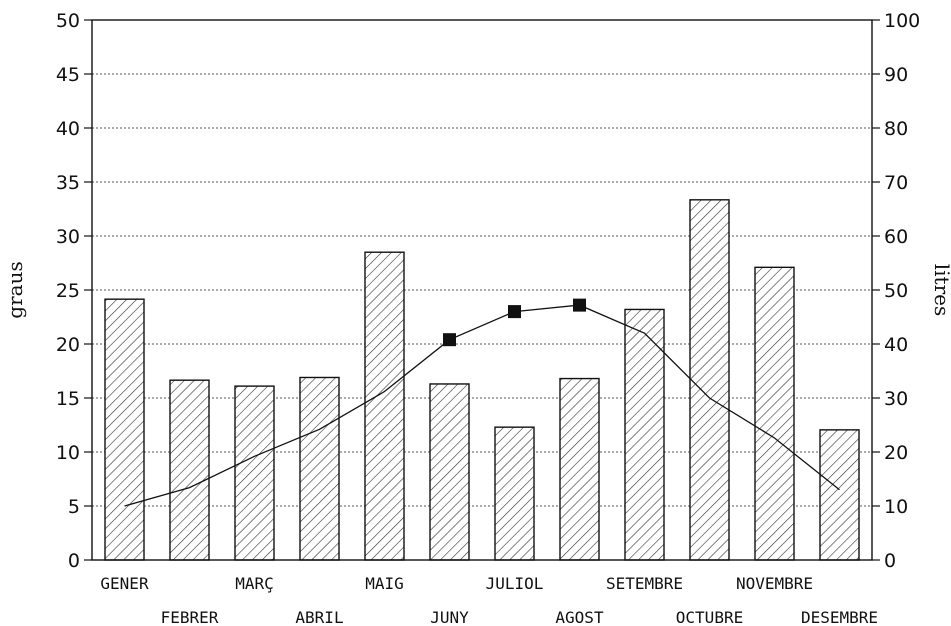 The height and width of the screenshot is (626, 951). Describe the element at coordinates (896, 399) in the screenshot. I see `right-tick-label: 30` at that location.